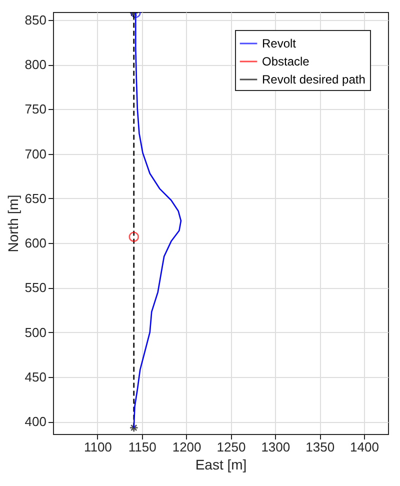 The height and width of the screenshot is (486, 400). What do you see at coordinates (364, 447) in the screenshot?
I see `x-tick-label: 1400` at bounding box center [364, 447].